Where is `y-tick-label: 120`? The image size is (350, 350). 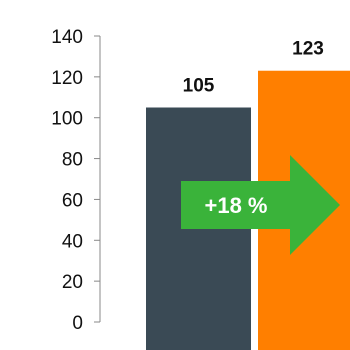
y-tick-label: 120 is located at coordinates (67, 78).